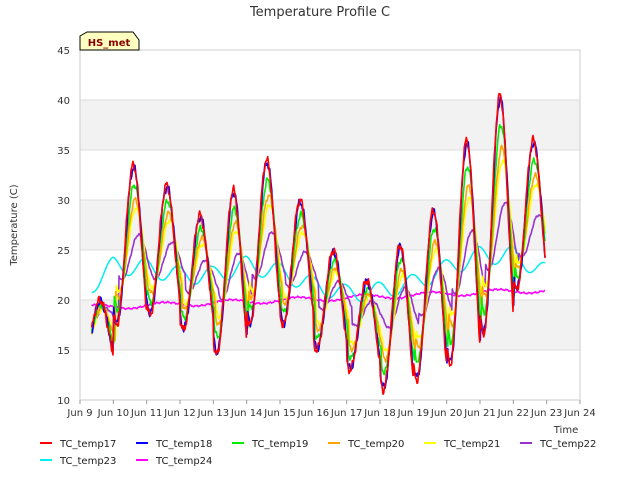  I want to click on y-tick-label: 10, so click(63, 401).